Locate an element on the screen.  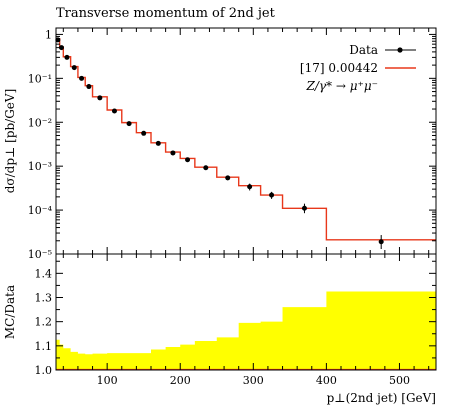
ratio-y-tick-label: 1.2 is located at coordinates (44, 322).